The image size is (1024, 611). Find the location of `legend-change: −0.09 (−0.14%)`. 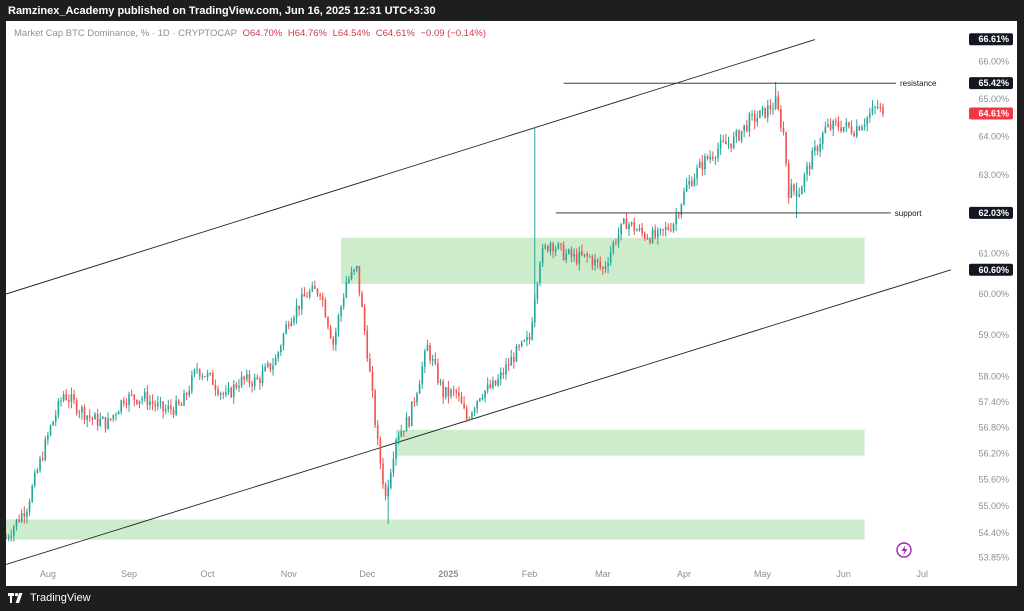

legend-change: −0.09 (−0.14%) is located at coordinates (453, 33).